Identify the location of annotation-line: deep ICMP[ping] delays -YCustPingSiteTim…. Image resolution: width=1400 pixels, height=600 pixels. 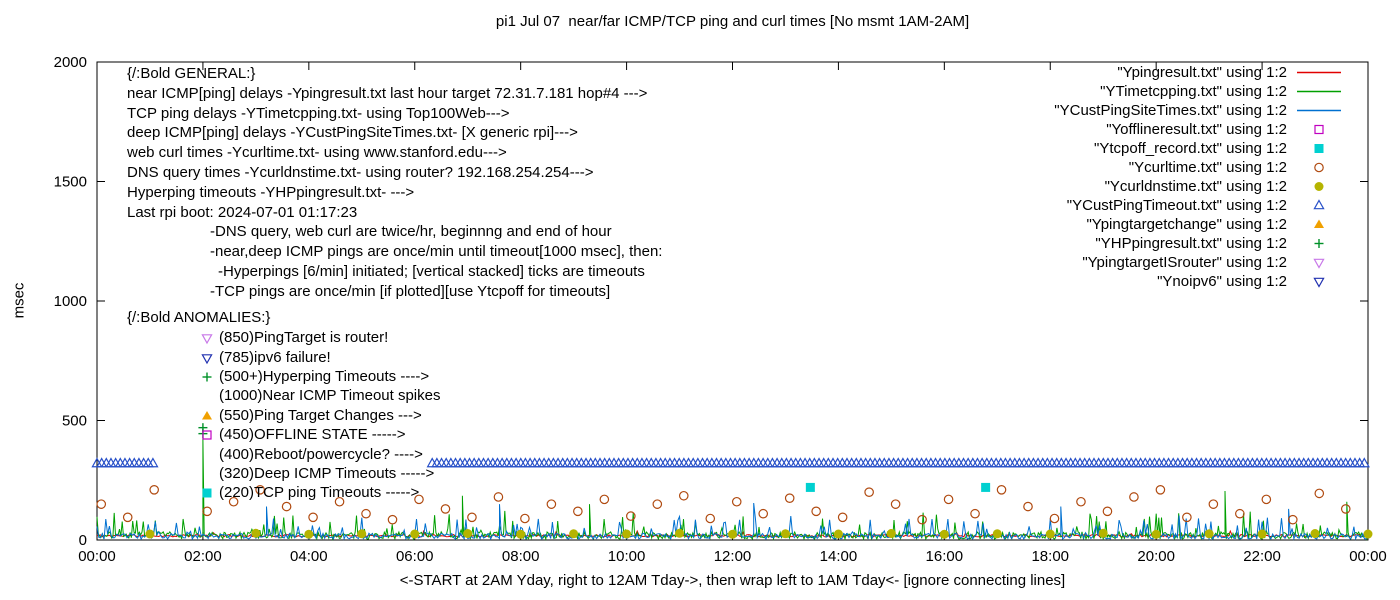
(352, 133).